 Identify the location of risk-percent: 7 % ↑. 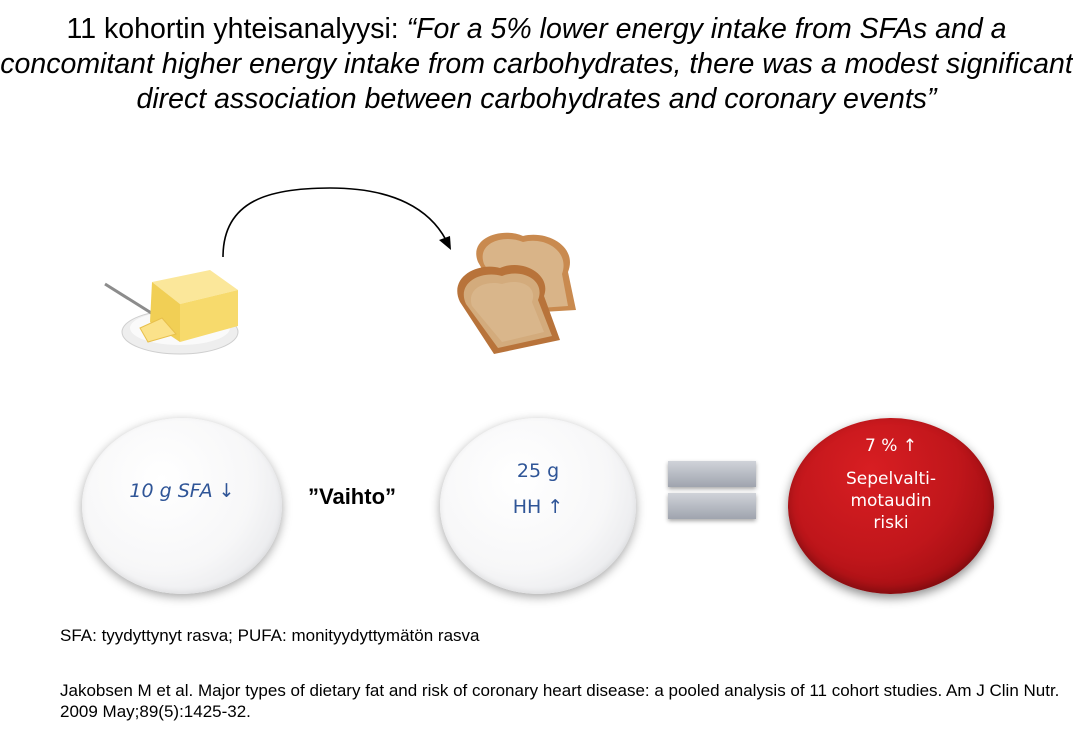
(891, 446).